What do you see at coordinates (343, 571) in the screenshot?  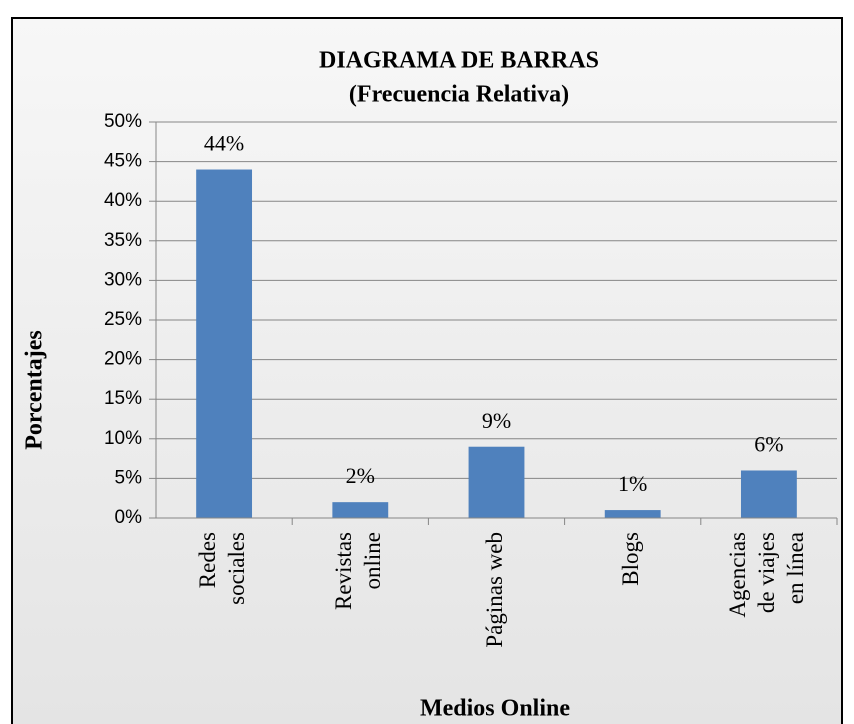 I see `x-tick-label: Revistas` at bounding box center [343, 571].